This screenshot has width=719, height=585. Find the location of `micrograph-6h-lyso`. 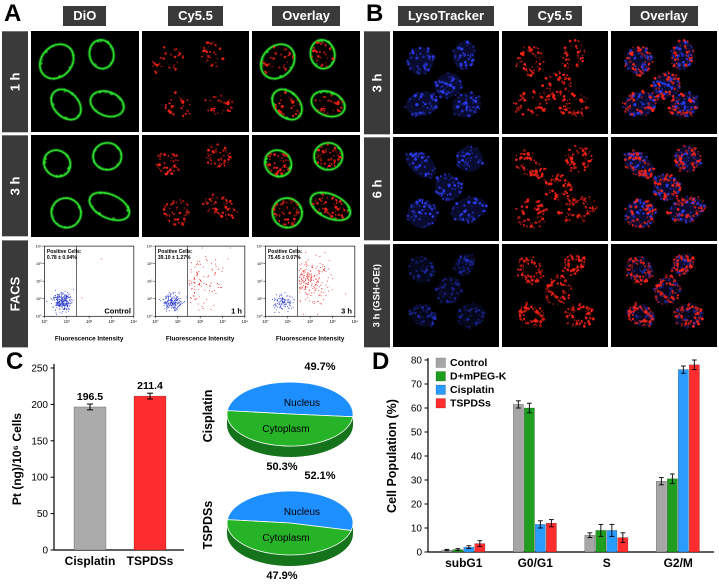

micrograph-6h-lyso is located at coordinates (446, 189).